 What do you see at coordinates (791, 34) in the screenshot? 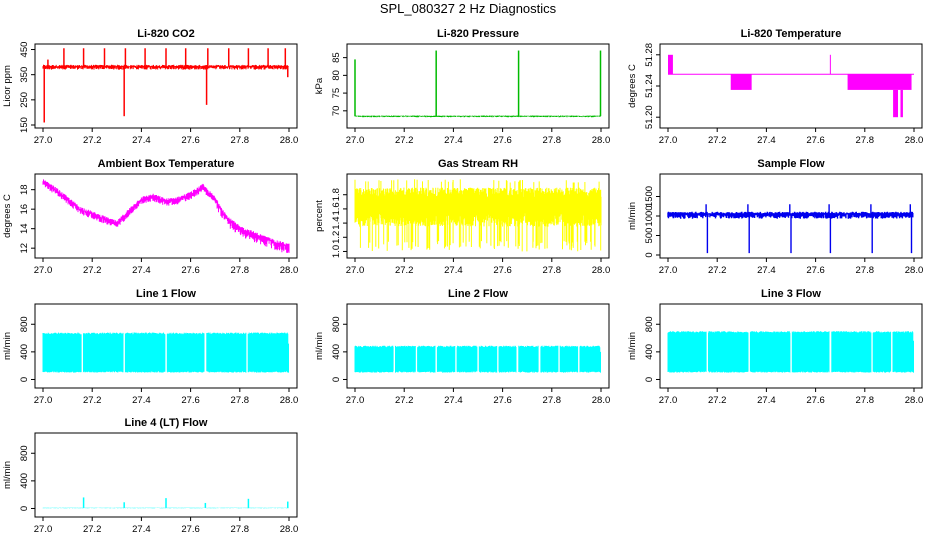
I see `panel-title: Li-820 Temperature` at bounding box center [791, 34].